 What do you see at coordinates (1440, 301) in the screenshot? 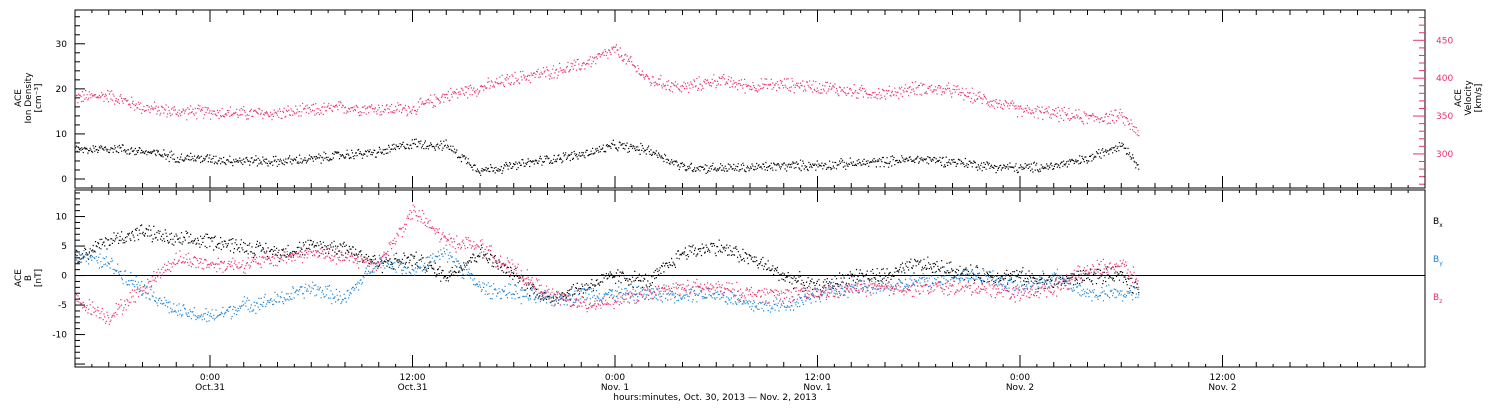
I see `legend-sub: z` at bounding box center [1440, 301].